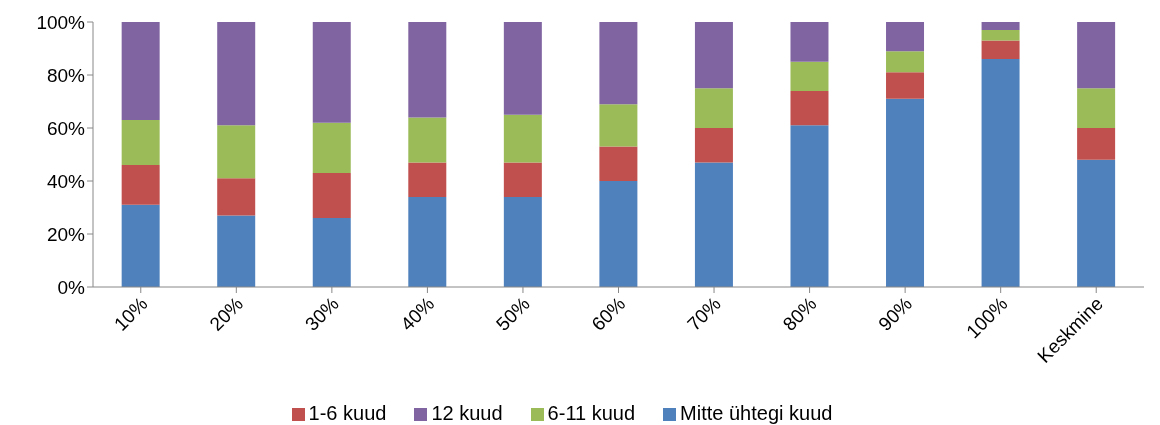 The height and width of the screenshot is (425, 1160). Describe the element at coordinates (467, 413) in the screenshot. I see `legend-label: 12 kuud` at that location.